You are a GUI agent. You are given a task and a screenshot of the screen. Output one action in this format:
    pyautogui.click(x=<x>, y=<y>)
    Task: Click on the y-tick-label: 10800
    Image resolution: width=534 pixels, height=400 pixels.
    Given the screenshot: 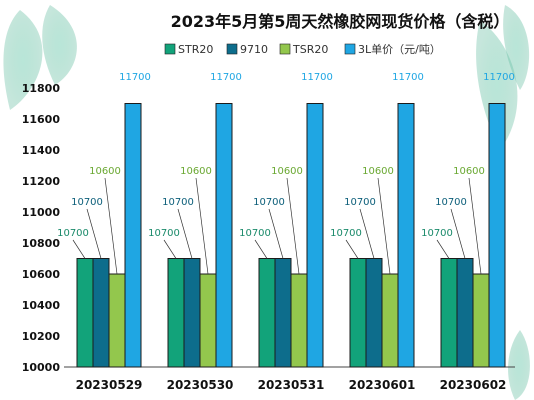 What is the action you would take?
    pyautogui.click(x=41, y=243)
    